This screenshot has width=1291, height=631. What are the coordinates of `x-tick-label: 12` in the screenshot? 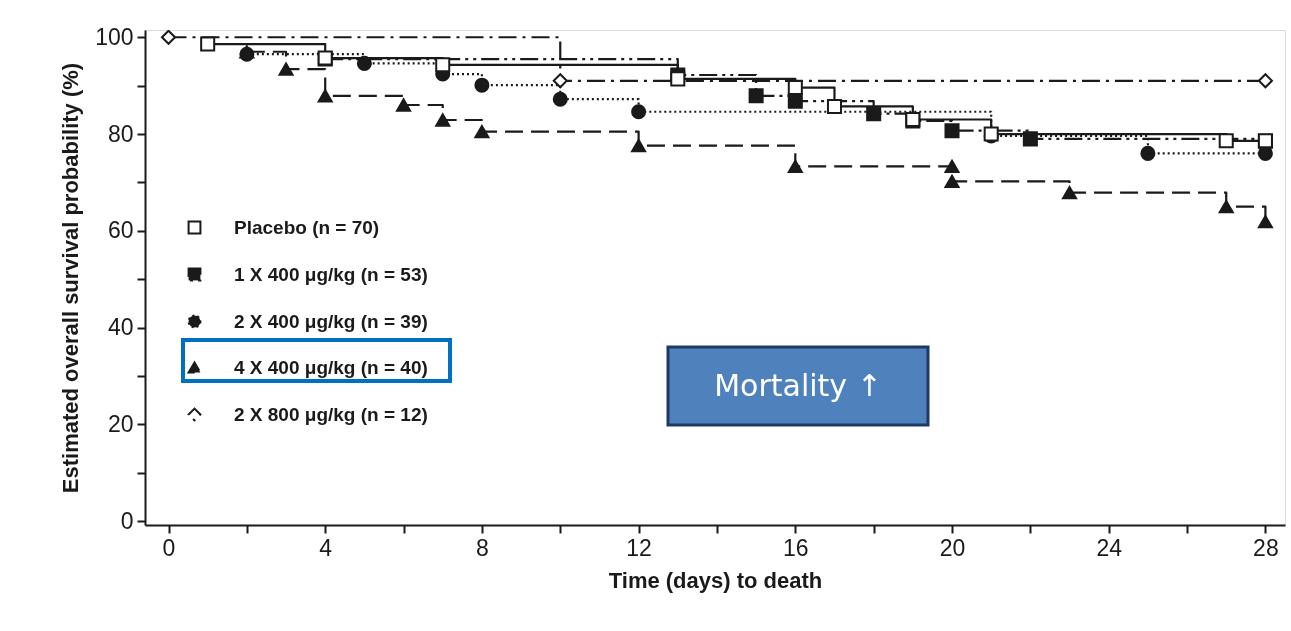 It's located at (639, 547).